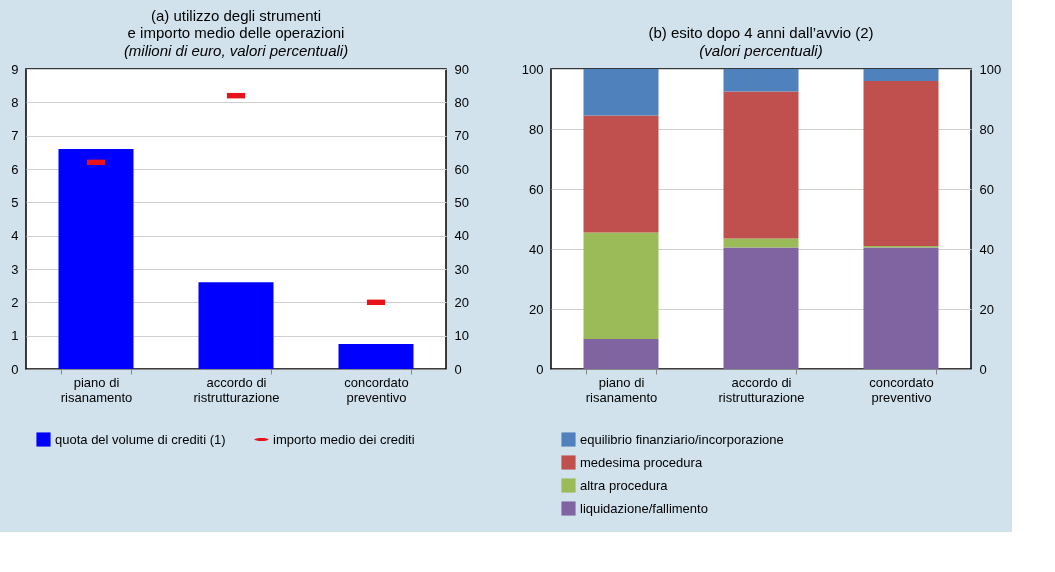  What do you see at coordinates (461, 202) in the screenshot?
I see `y2-tick-label: 50` at bounding box center [461, 202].